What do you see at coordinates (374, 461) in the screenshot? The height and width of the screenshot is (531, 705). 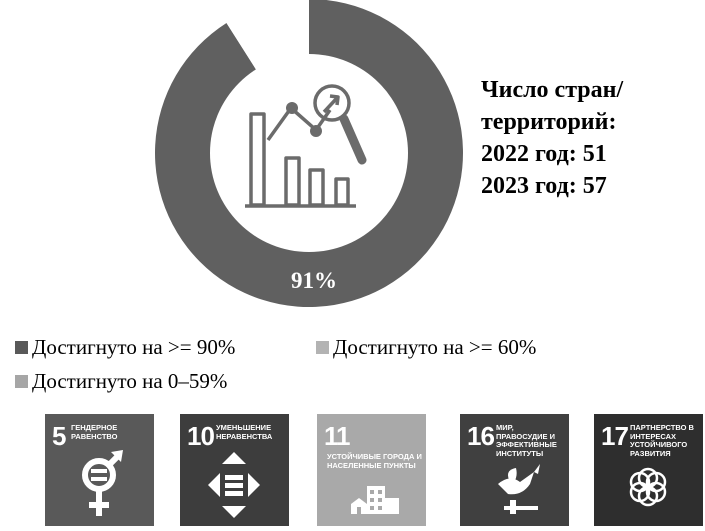 I see `sdg-title: УСТОЙЧИВЫЕ ГОРОДА И НАСЕЛЕННЫЕ ПУНКТЫ` at bounding box center [374, 461].